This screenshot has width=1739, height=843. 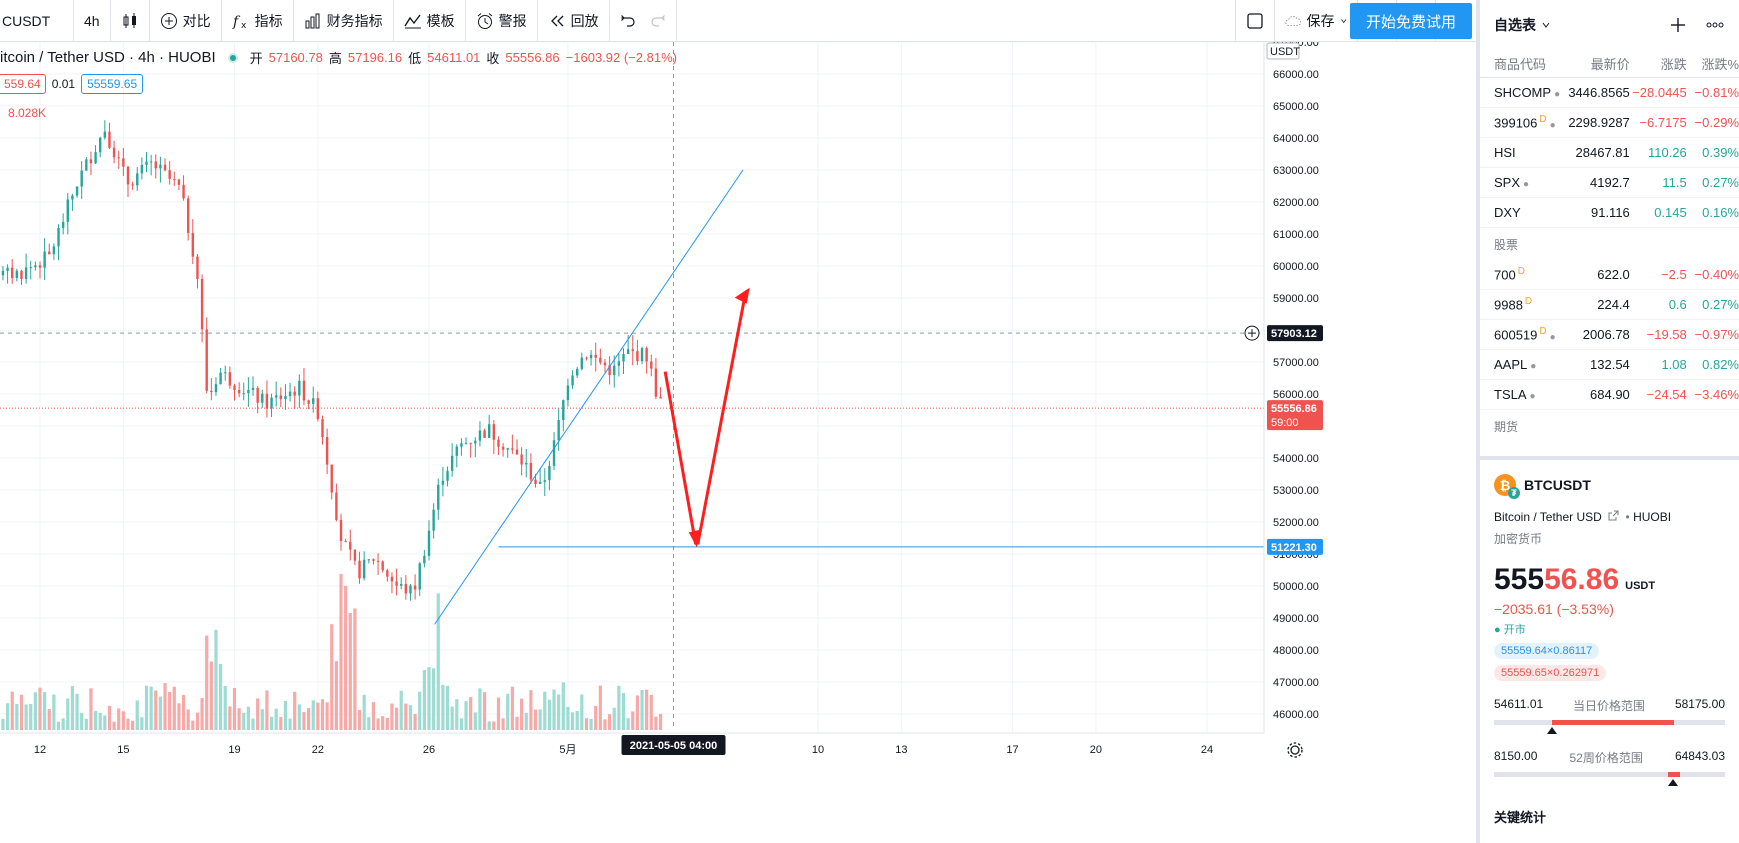 I want to click on col-last: 最新价, so click(x=1610, y=64).